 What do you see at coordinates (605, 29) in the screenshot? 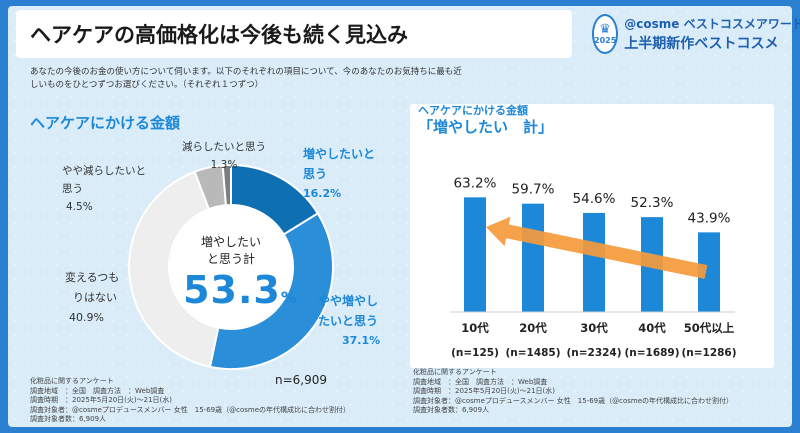
I see `crown-icon: ♛` at bounding box center [605, 29].